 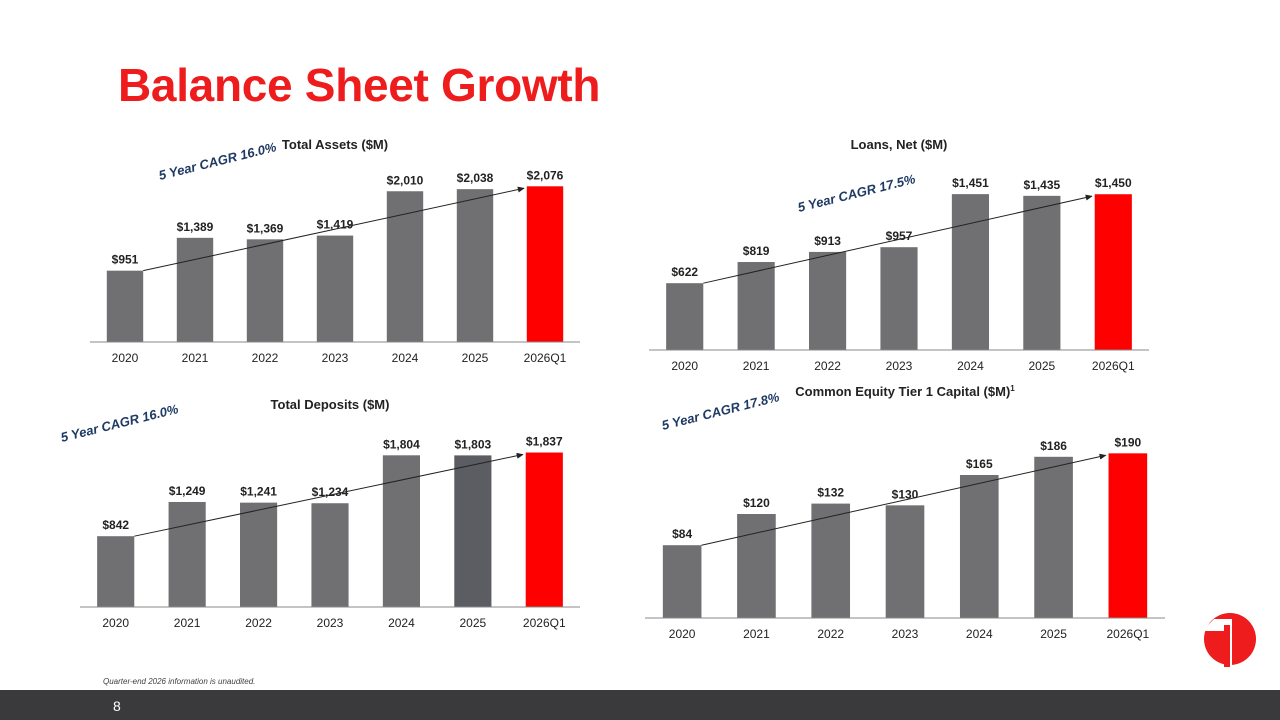 What do you see at coordinates (756, 566) in the screenshot?
I see `cet1-capital-bar-2021` at bounding box center [756, 566].